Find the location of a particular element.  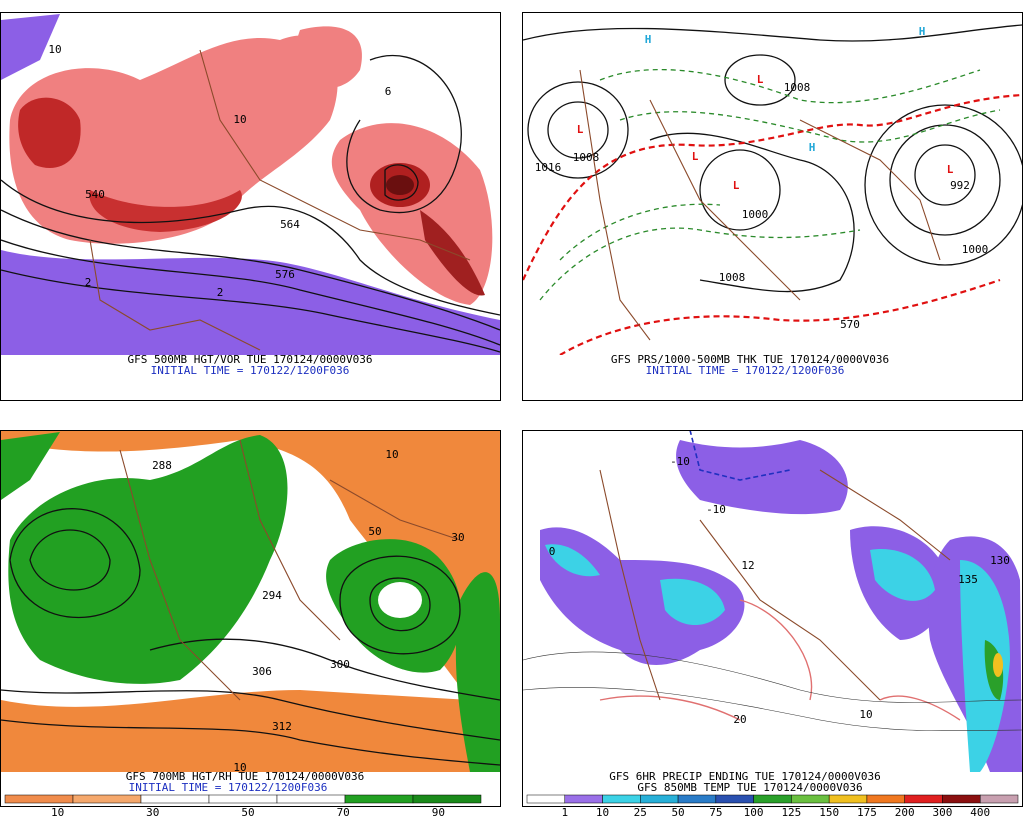

map-label: 130 is located at coordinates (1000, 560).